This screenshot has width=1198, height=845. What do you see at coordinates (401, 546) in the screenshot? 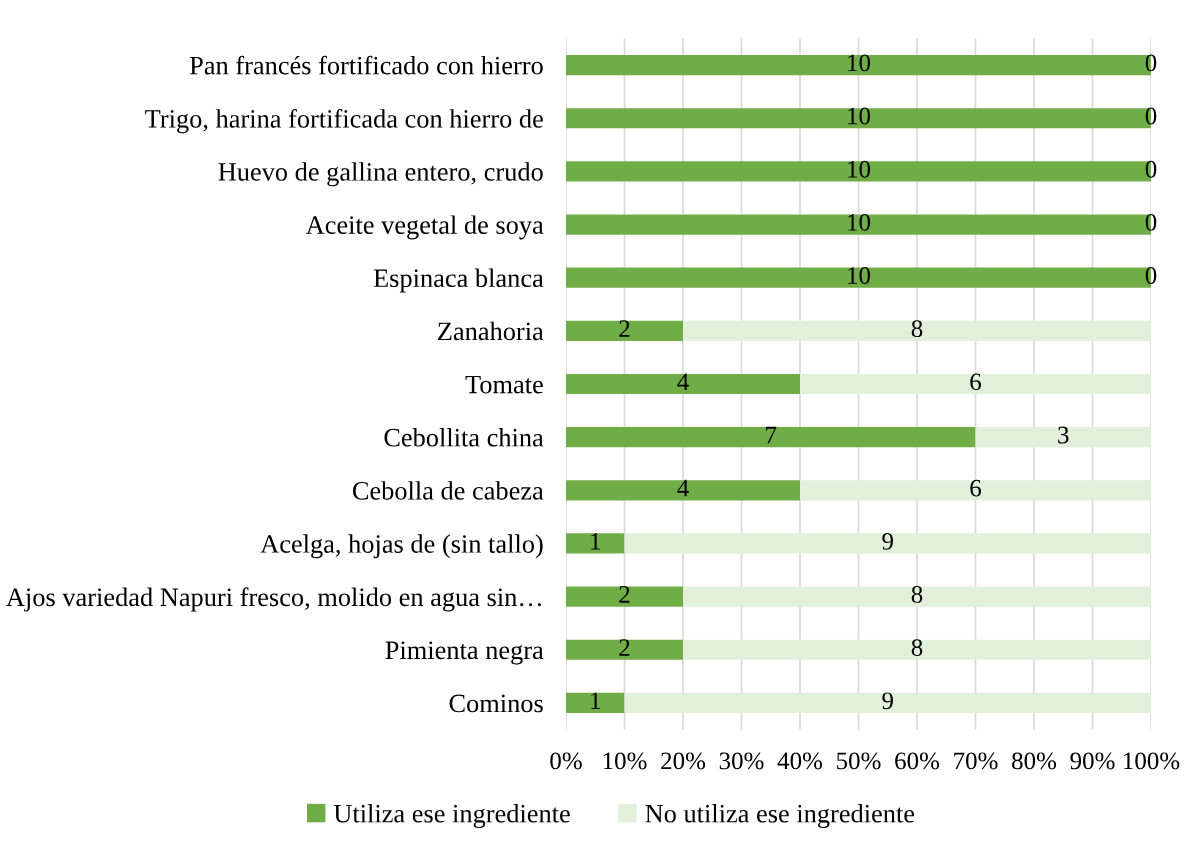
I see `y-tick-label: Acelga, hojas de (sin tallo)` at bounding box center [401, 546].